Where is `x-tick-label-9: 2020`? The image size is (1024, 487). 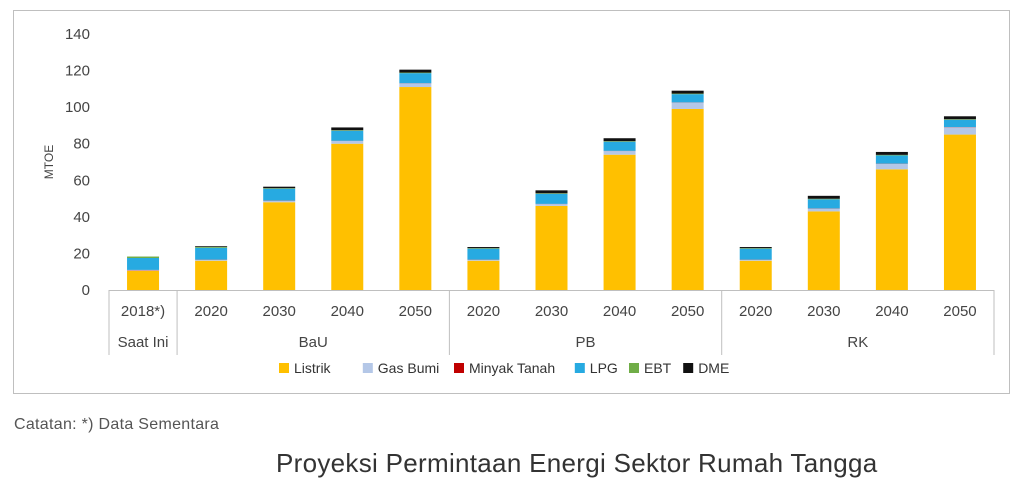 x-tick-label-9: 2020 is located at coordinates (755, 311).